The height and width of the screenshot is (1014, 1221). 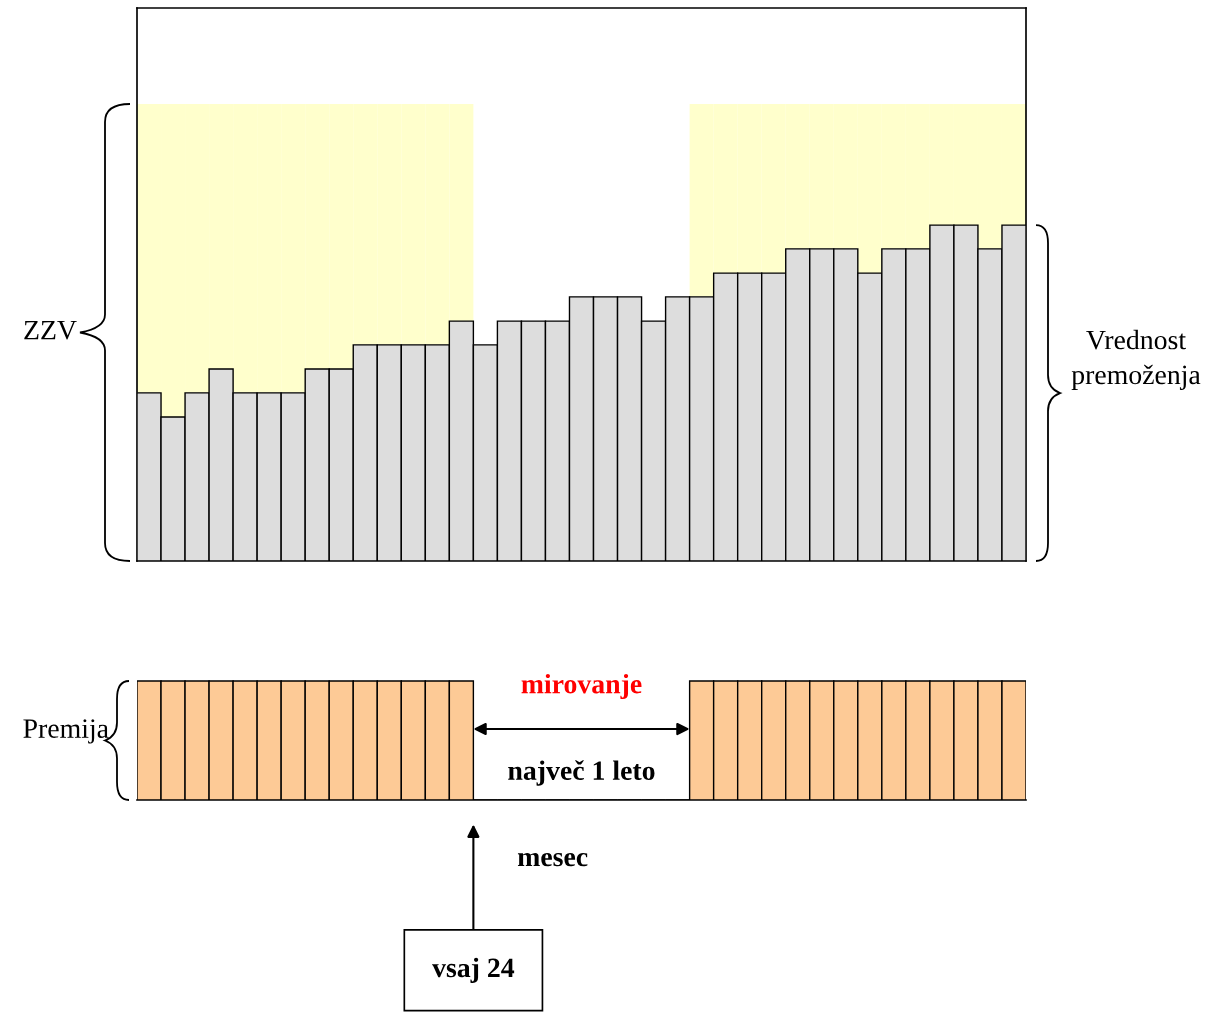 What do you see at coordinates (552, 859) in the screenshot?
I see `text: mesec` at bounding box center [552, 859].